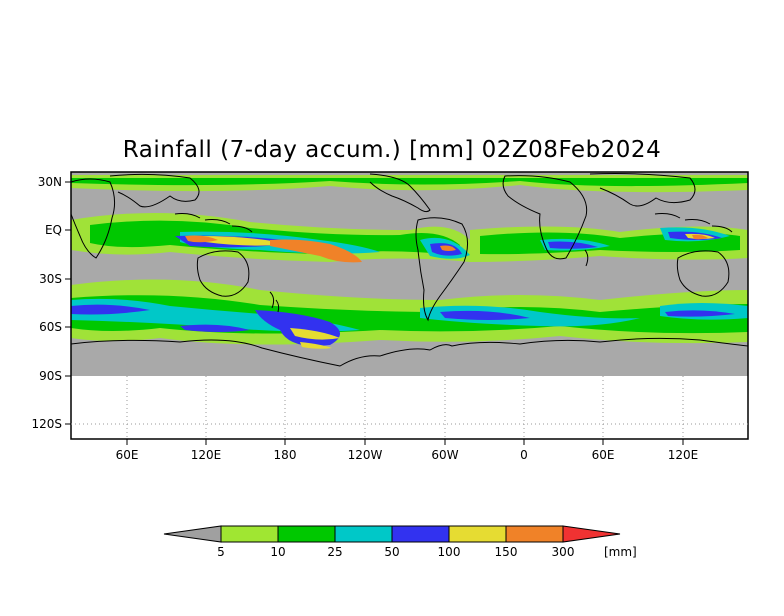 This screenshot has width=784, height=616. I want to click on colorbar-label: 150, so click(506, 552).